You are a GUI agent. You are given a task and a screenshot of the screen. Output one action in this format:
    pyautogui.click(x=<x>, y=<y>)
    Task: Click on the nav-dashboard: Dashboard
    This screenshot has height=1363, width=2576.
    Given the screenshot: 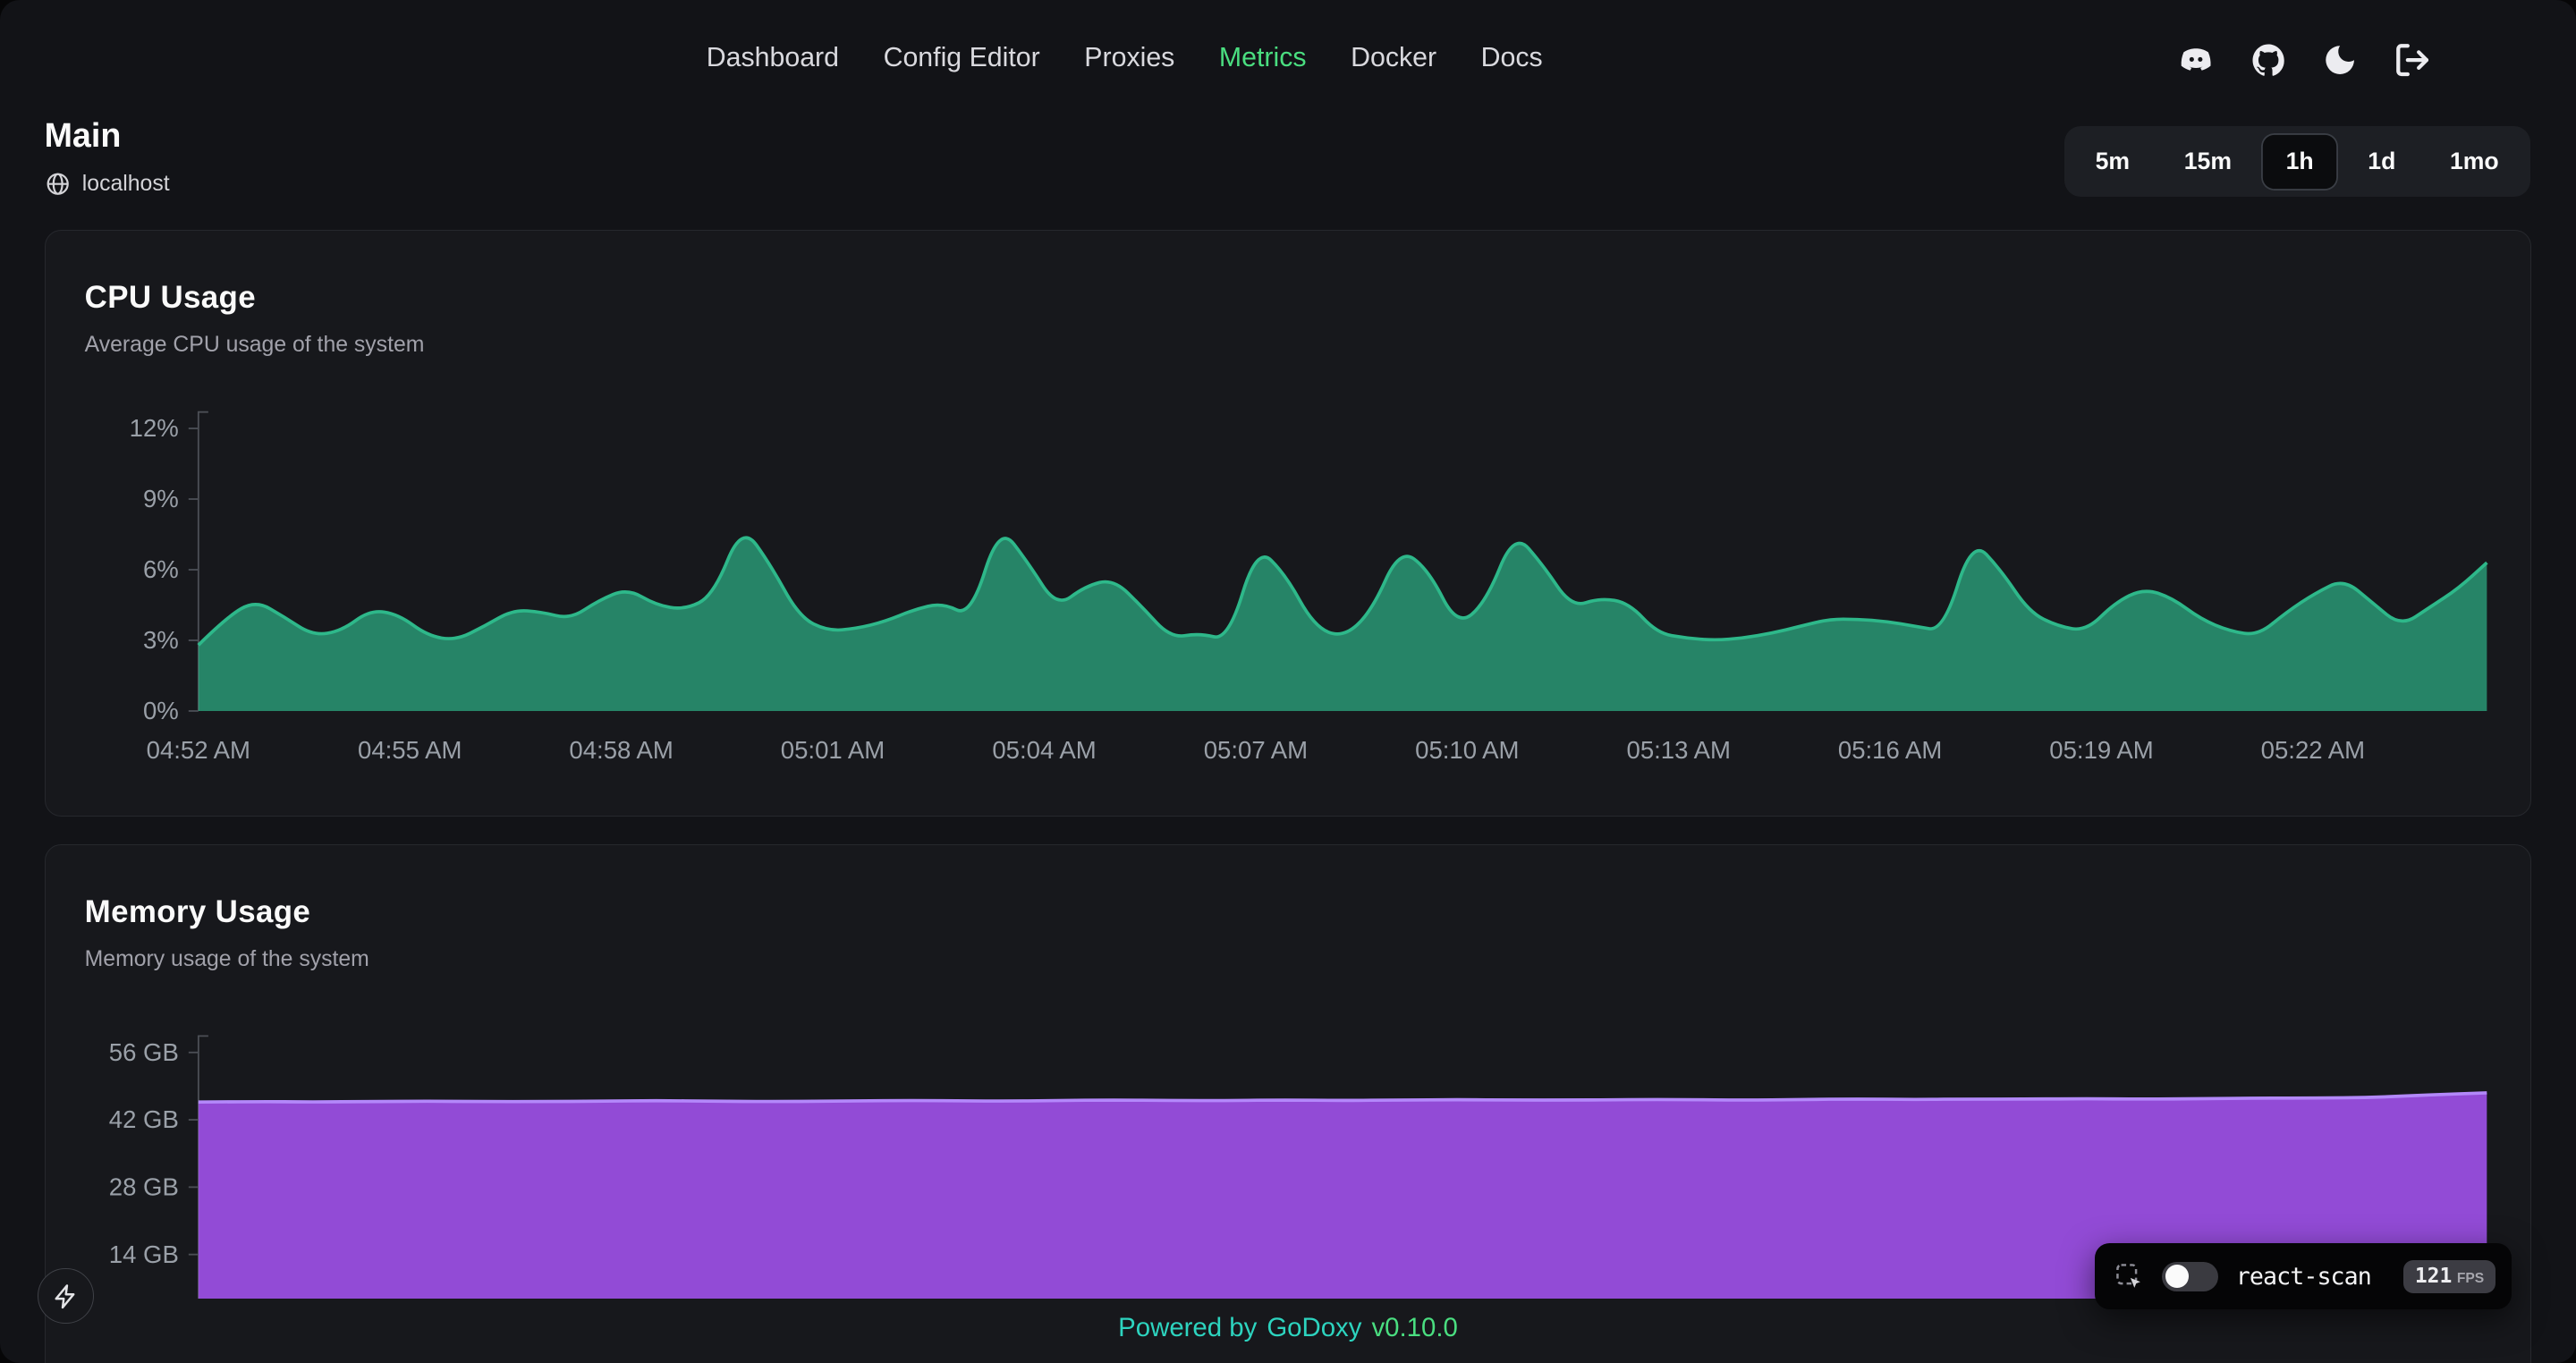 What is the action you would take?
    pyautogui.click(x=772, y=57)
    